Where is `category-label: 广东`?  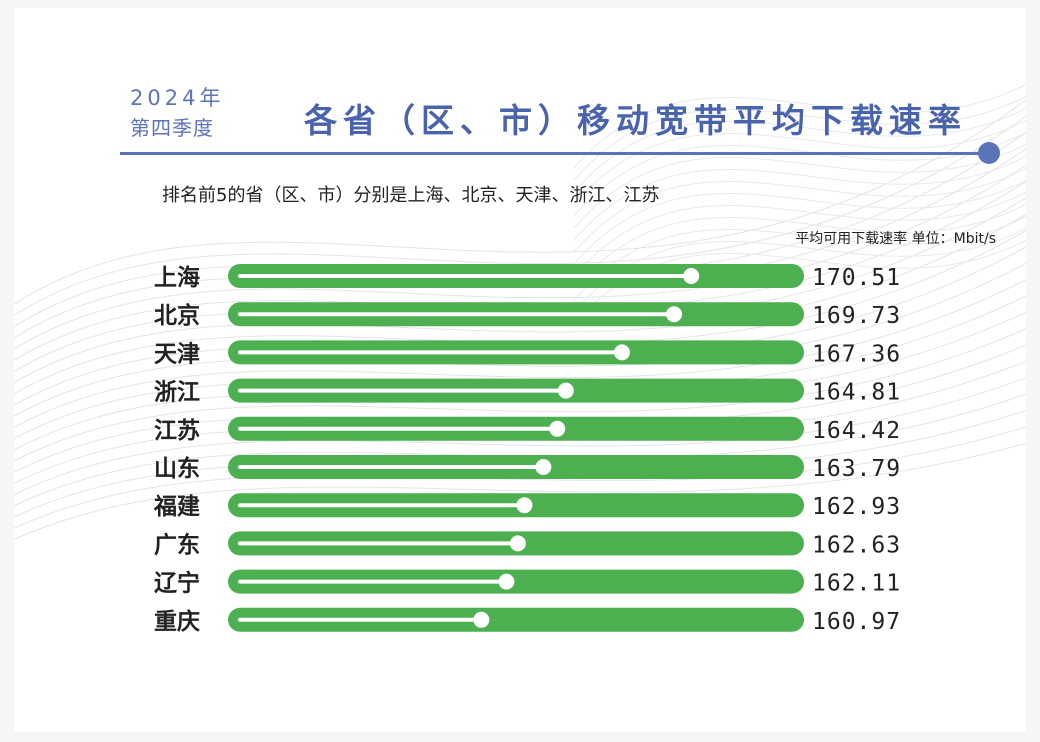
category-label: 广东 is located at coordinates (177, 544).